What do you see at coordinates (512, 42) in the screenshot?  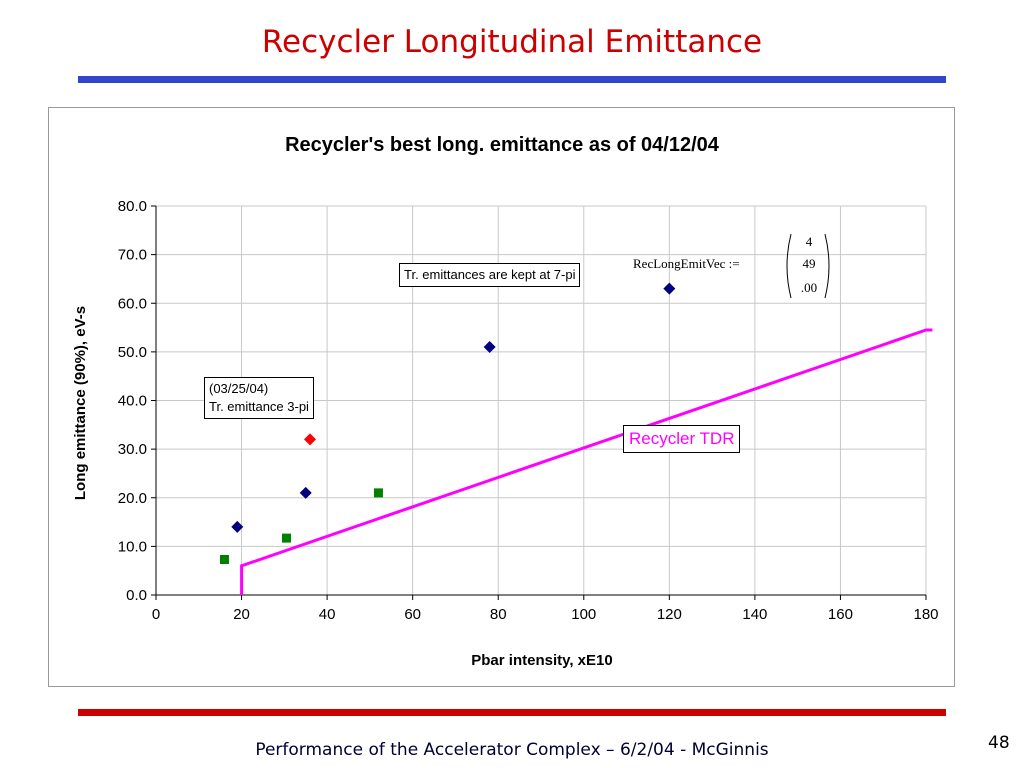 I see `slide-title: Recycler Longitudinal Emittance` at bounding box center [512, 42].